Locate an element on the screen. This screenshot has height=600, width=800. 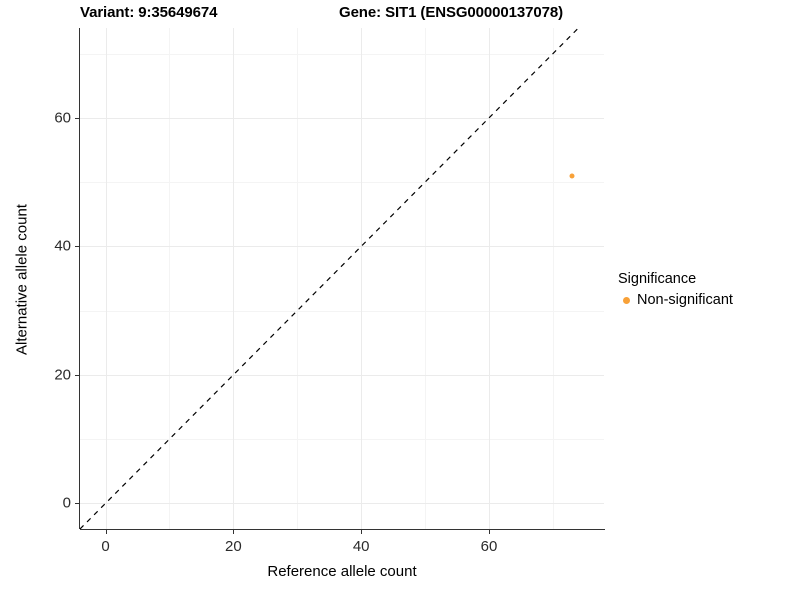
legend-item: Non-significant is located at coordinates (708, 300).